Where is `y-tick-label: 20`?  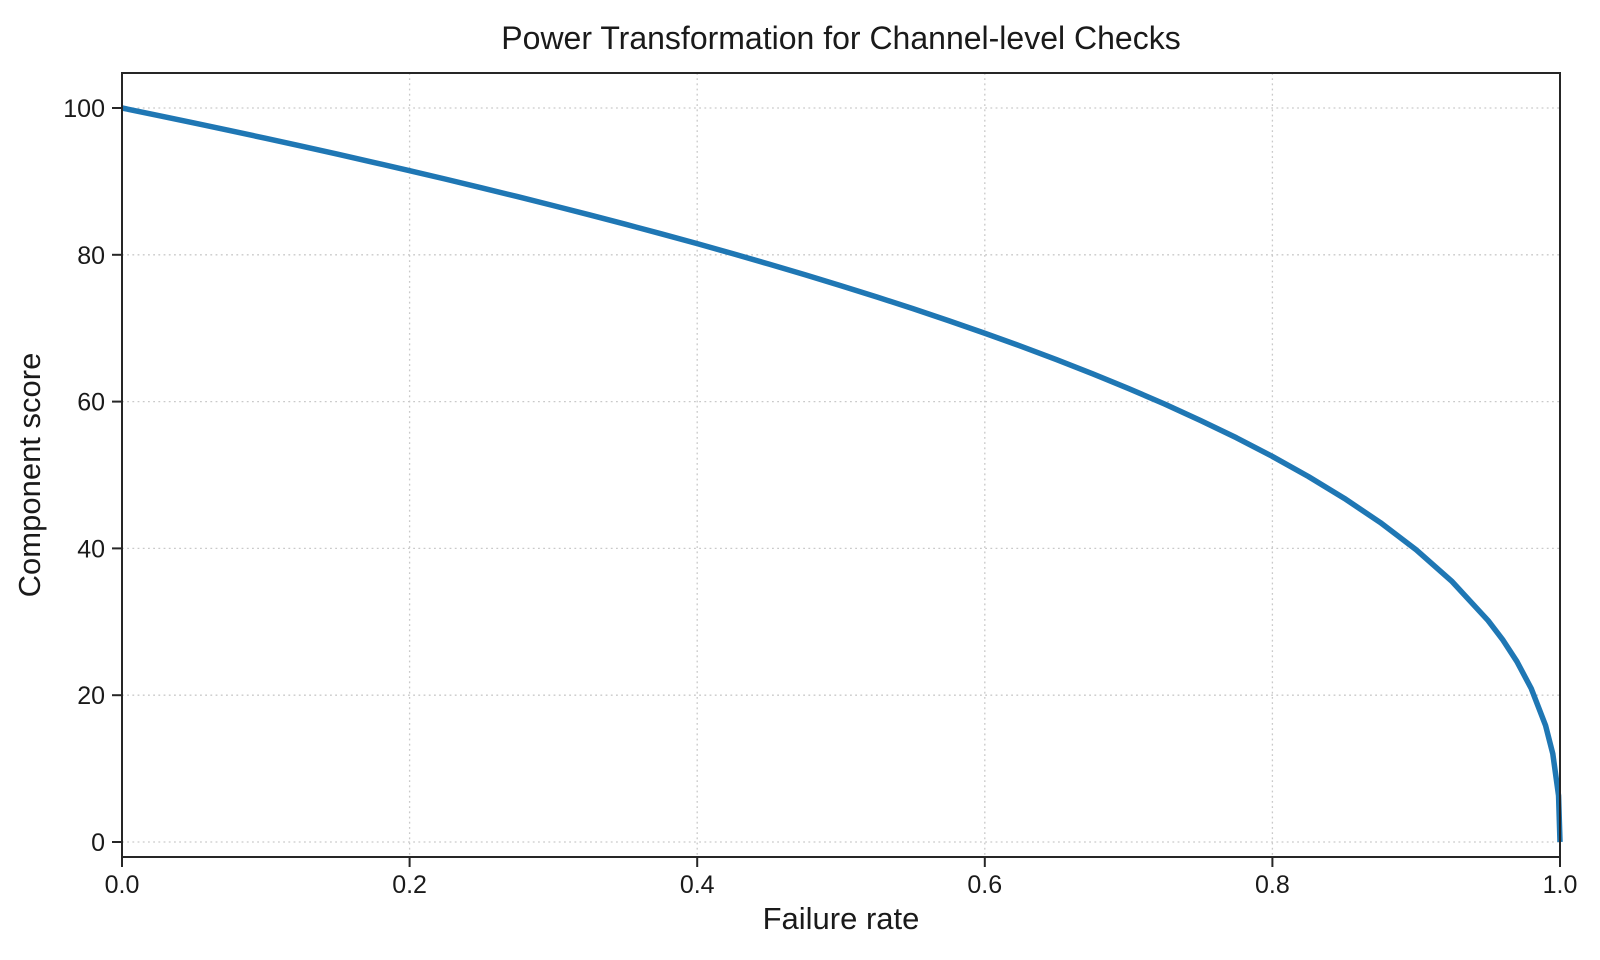 y-tick-label: 20 is located at coordinates (91, 696).